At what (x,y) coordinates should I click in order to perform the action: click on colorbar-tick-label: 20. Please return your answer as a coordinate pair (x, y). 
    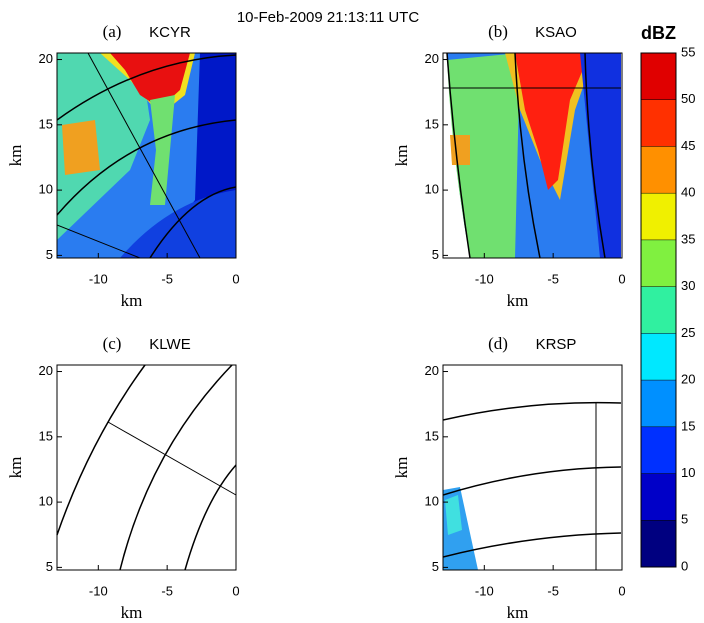
    Looking at the image, I should click on (688, 379).